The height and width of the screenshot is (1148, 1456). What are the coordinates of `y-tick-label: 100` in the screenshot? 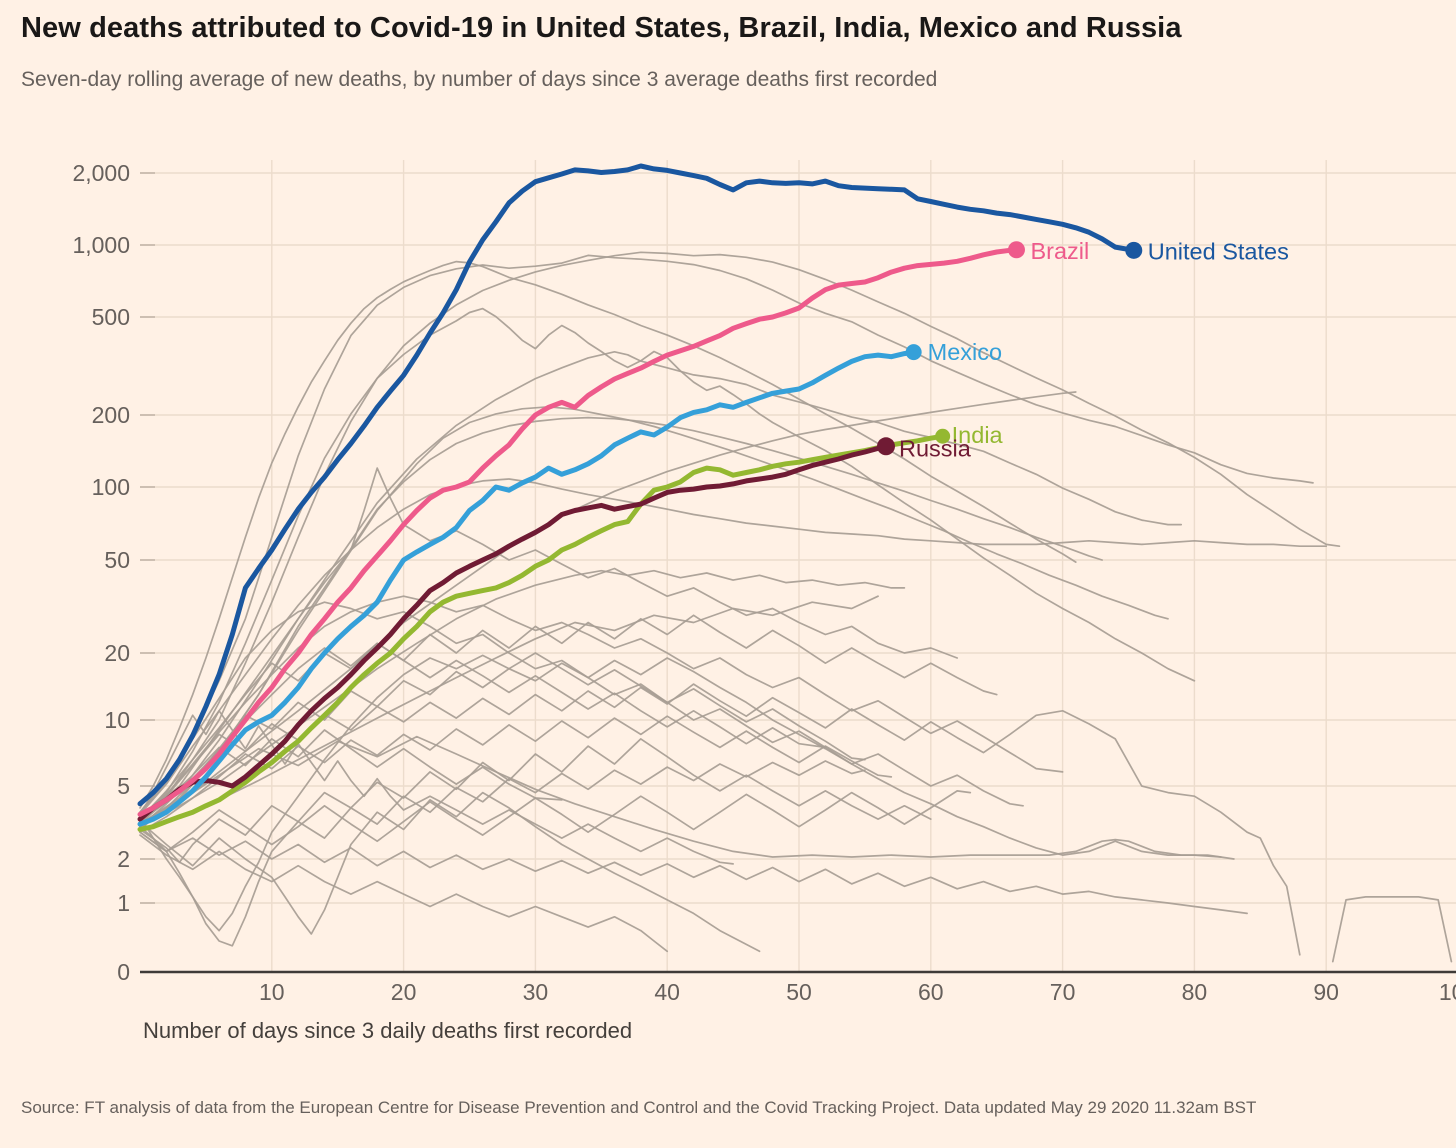 It's located at (111, 487).